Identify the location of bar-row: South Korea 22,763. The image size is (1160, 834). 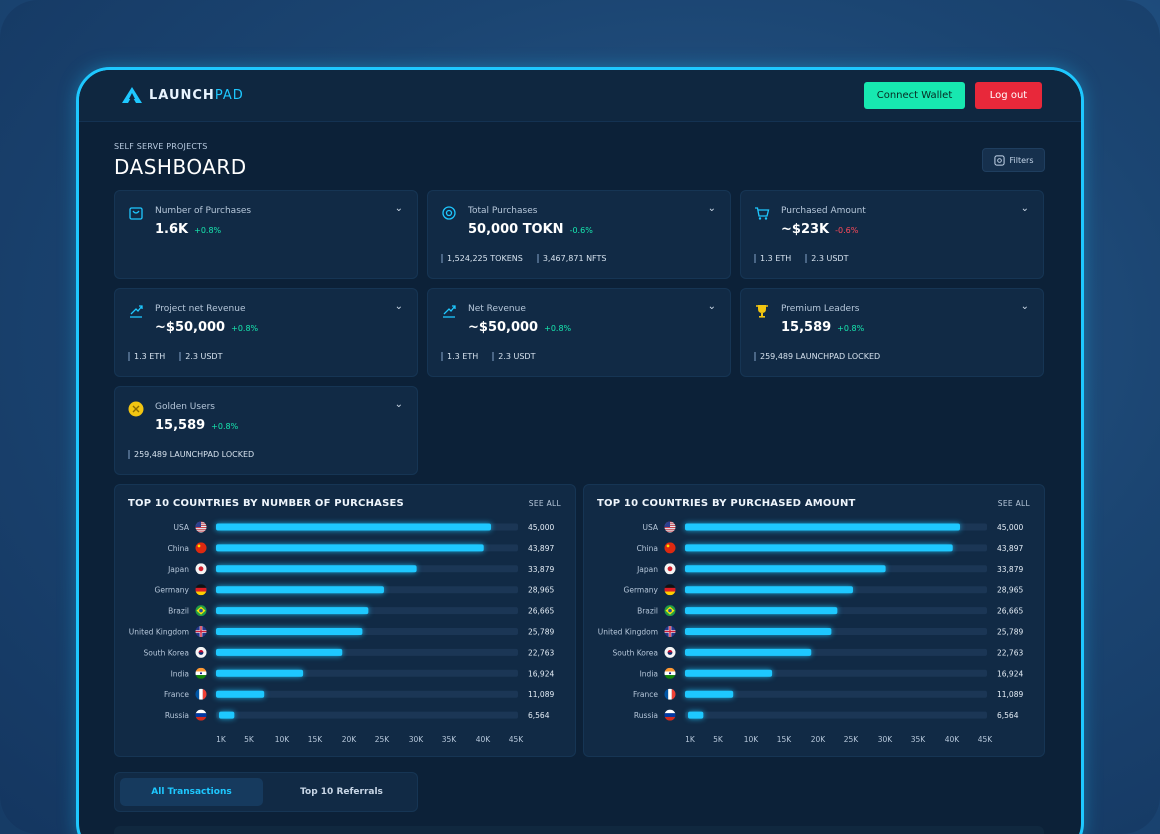
(349, 652).